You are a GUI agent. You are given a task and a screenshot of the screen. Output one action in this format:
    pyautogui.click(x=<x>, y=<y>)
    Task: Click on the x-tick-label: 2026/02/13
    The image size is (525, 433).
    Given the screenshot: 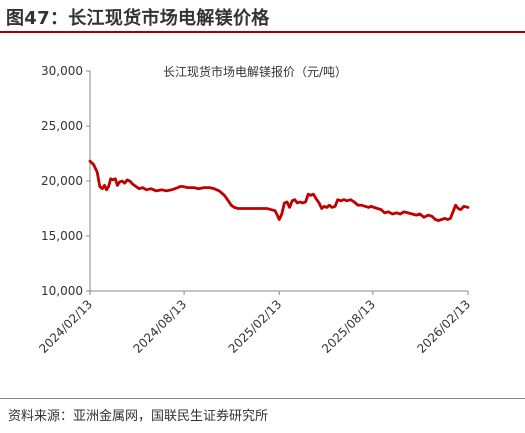 What is the action you would take?
    pyautogui.click(x=443, y=326)
    